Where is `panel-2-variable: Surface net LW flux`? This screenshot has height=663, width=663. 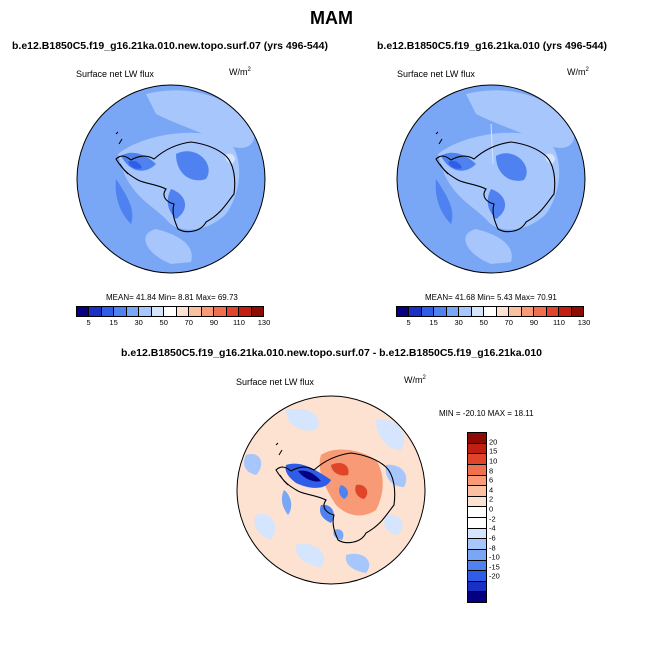 panel-2-variable: Surface net LW flux is located at coordinates (436, 74).